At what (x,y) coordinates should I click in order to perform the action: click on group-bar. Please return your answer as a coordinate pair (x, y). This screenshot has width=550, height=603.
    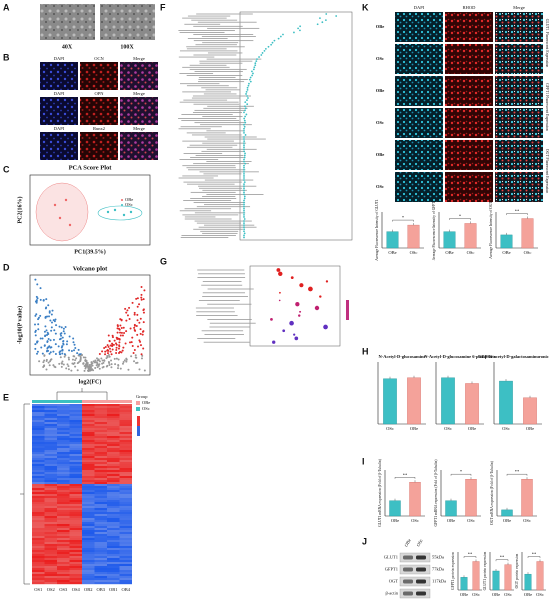
    Looking at the image, I should click on (57, 401).